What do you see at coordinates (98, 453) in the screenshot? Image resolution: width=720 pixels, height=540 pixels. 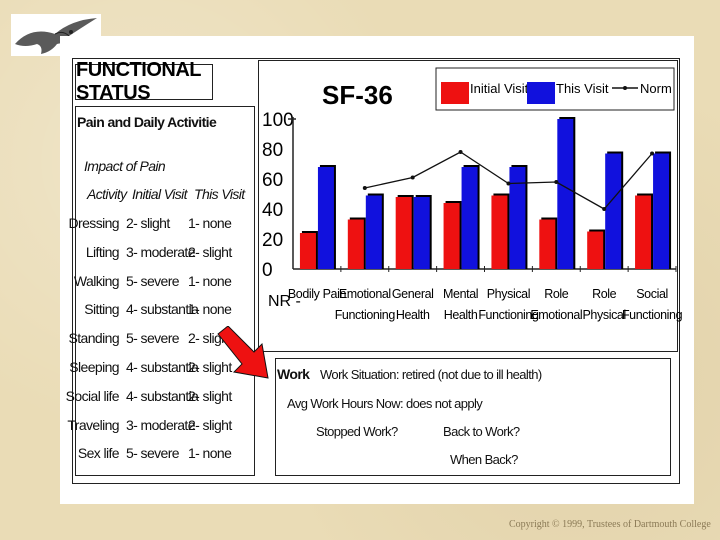 I see `pain-row-activity: Sex life` at bounding box center [98, 453].